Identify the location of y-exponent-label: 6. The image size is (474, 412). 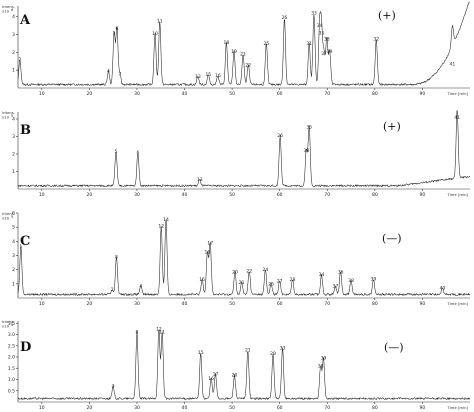
(12, 9).